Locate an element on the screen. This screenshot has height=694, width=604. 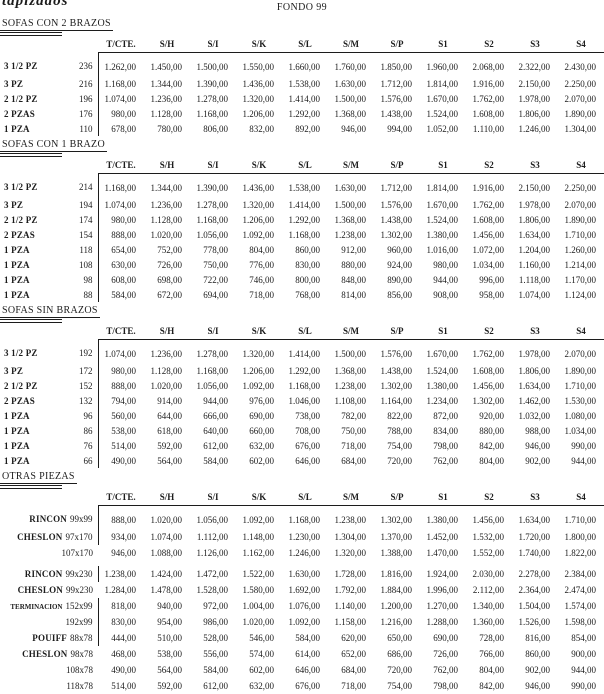
price-cell: 1.112,00 is located at coordinates (212, 537).